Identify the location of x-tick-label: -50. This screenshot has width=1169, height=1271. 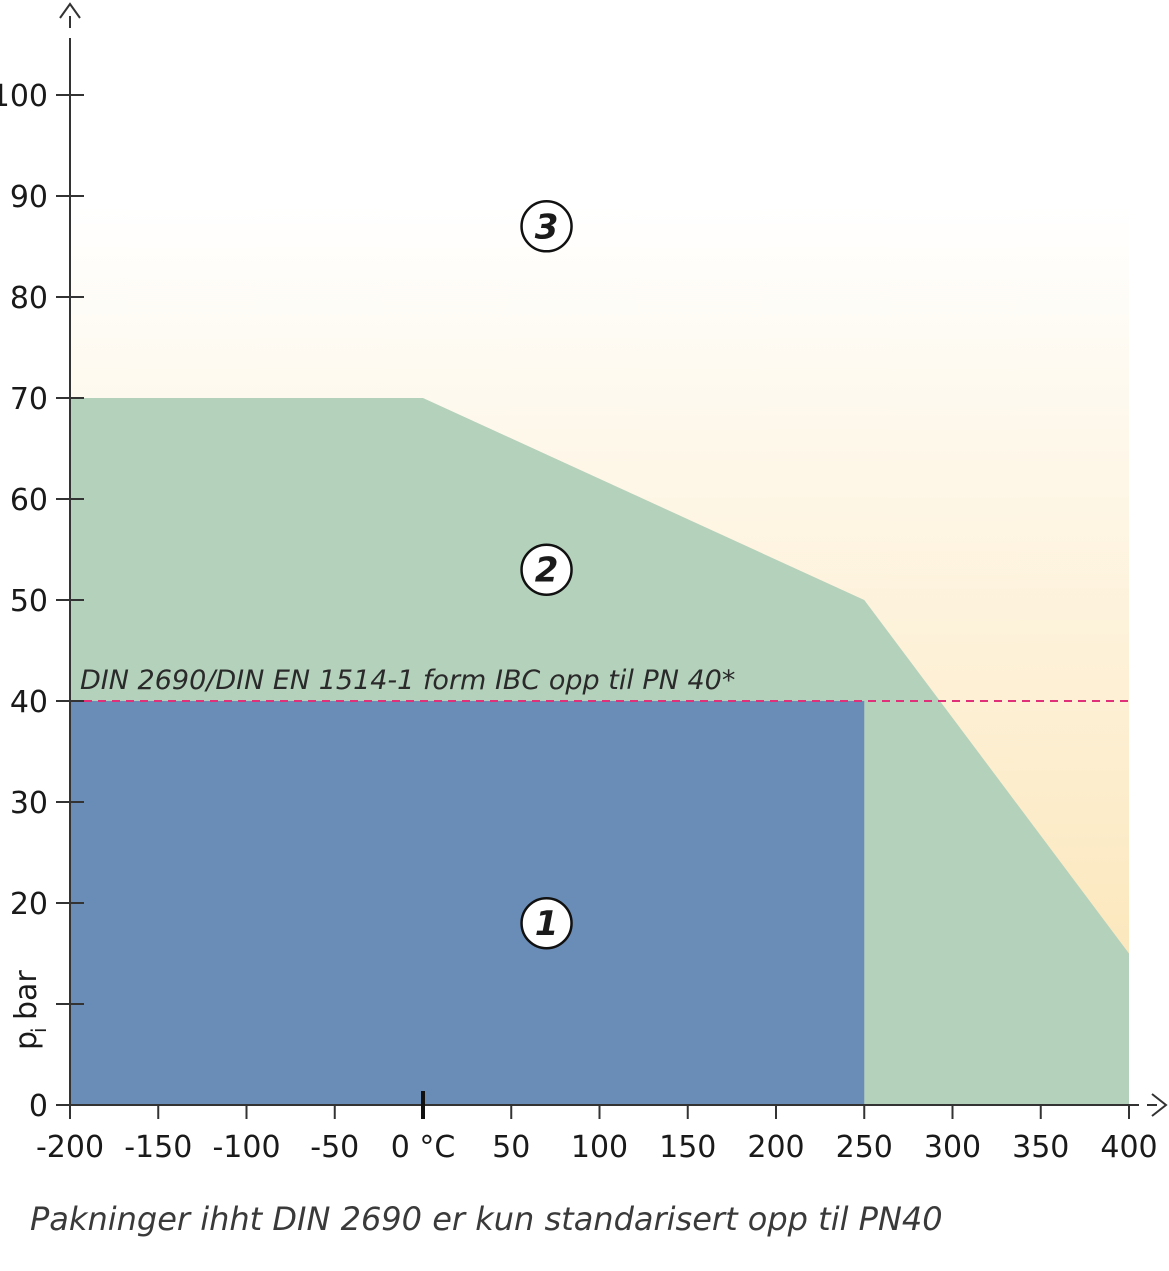
(334, 1147).